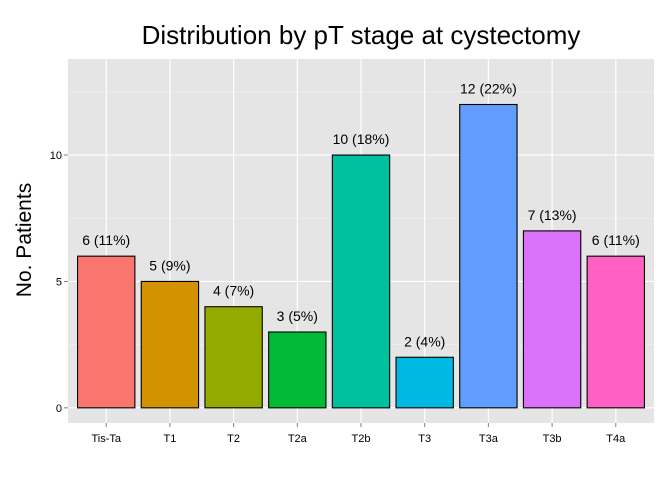 The width and height of the screenshot is (672, 480). I want to click on y-tick-label: 0, so click(59, 409).